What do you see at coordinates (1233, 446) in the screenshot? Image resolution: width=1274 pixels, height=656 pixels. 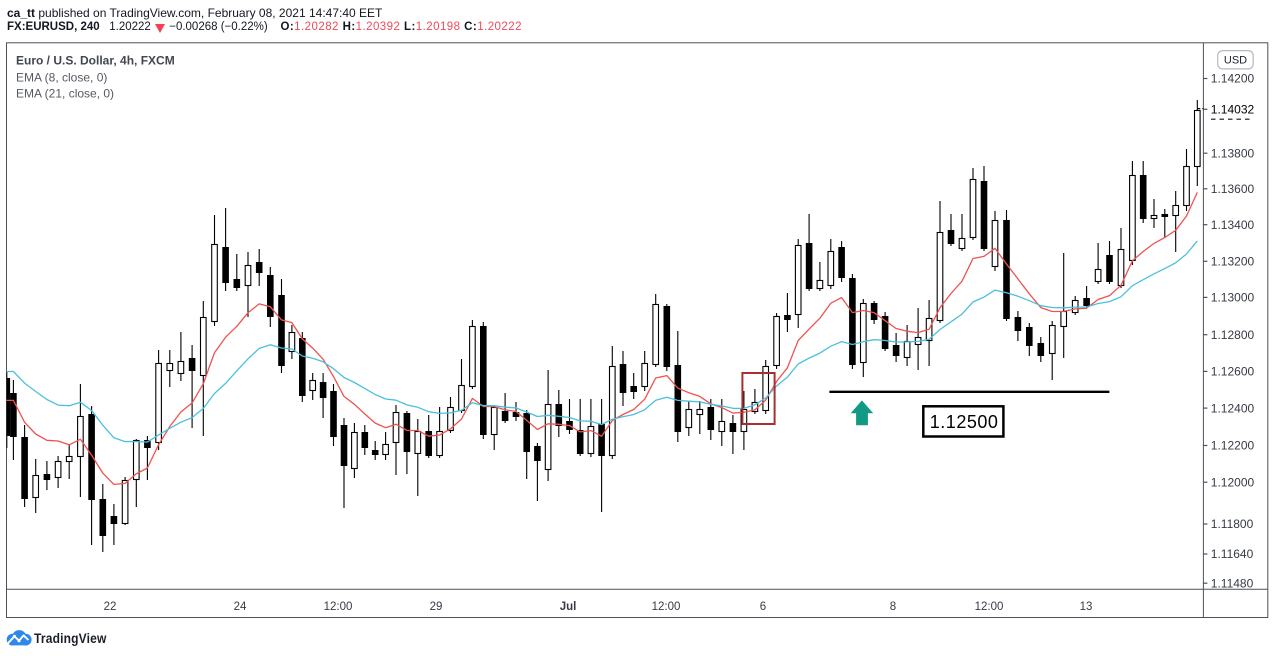 I see `svg-text: 1.12200` at bounding box center [1233, 446].